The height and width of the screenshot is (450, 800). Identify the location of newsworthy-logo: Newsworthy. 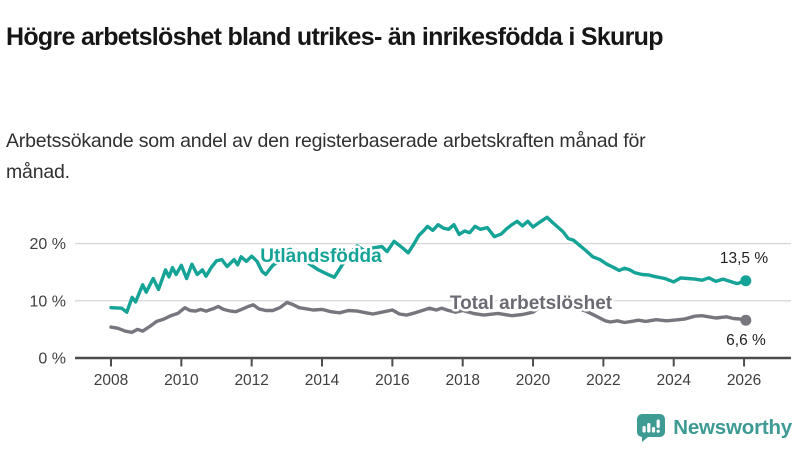
(714, 428).